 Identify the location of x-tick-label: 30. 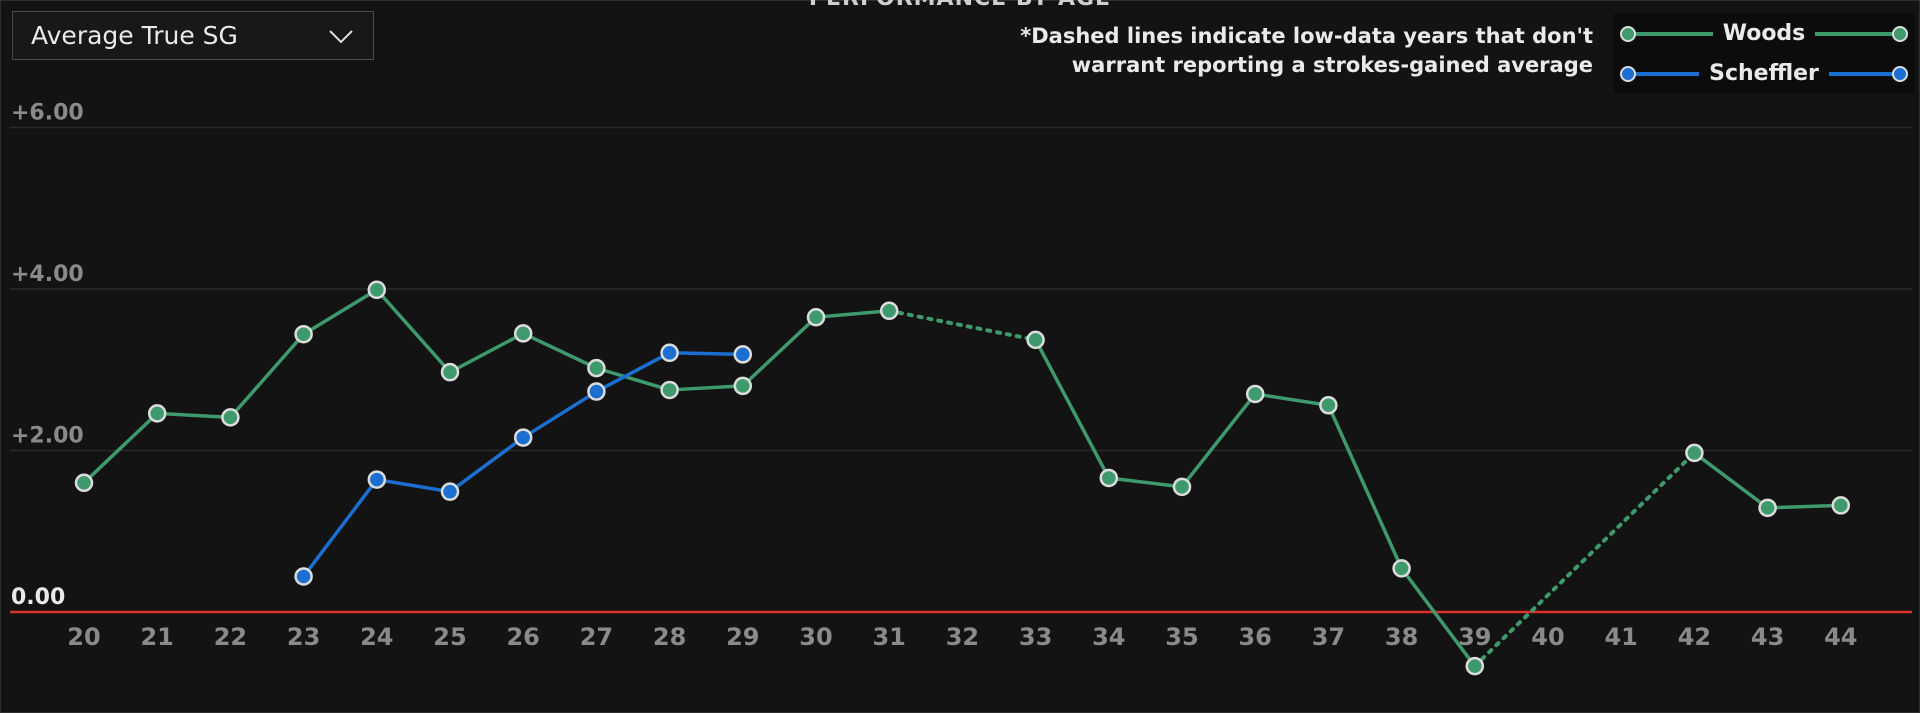
(815, 637).